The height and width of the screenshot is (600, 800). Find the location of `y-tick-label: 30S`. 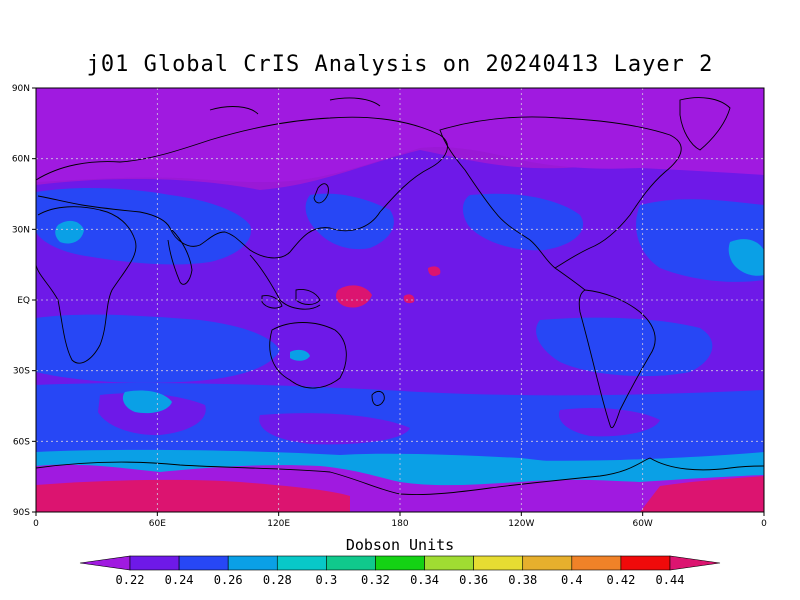

y-tick-label: 30S is located at coordinates (21, 372).